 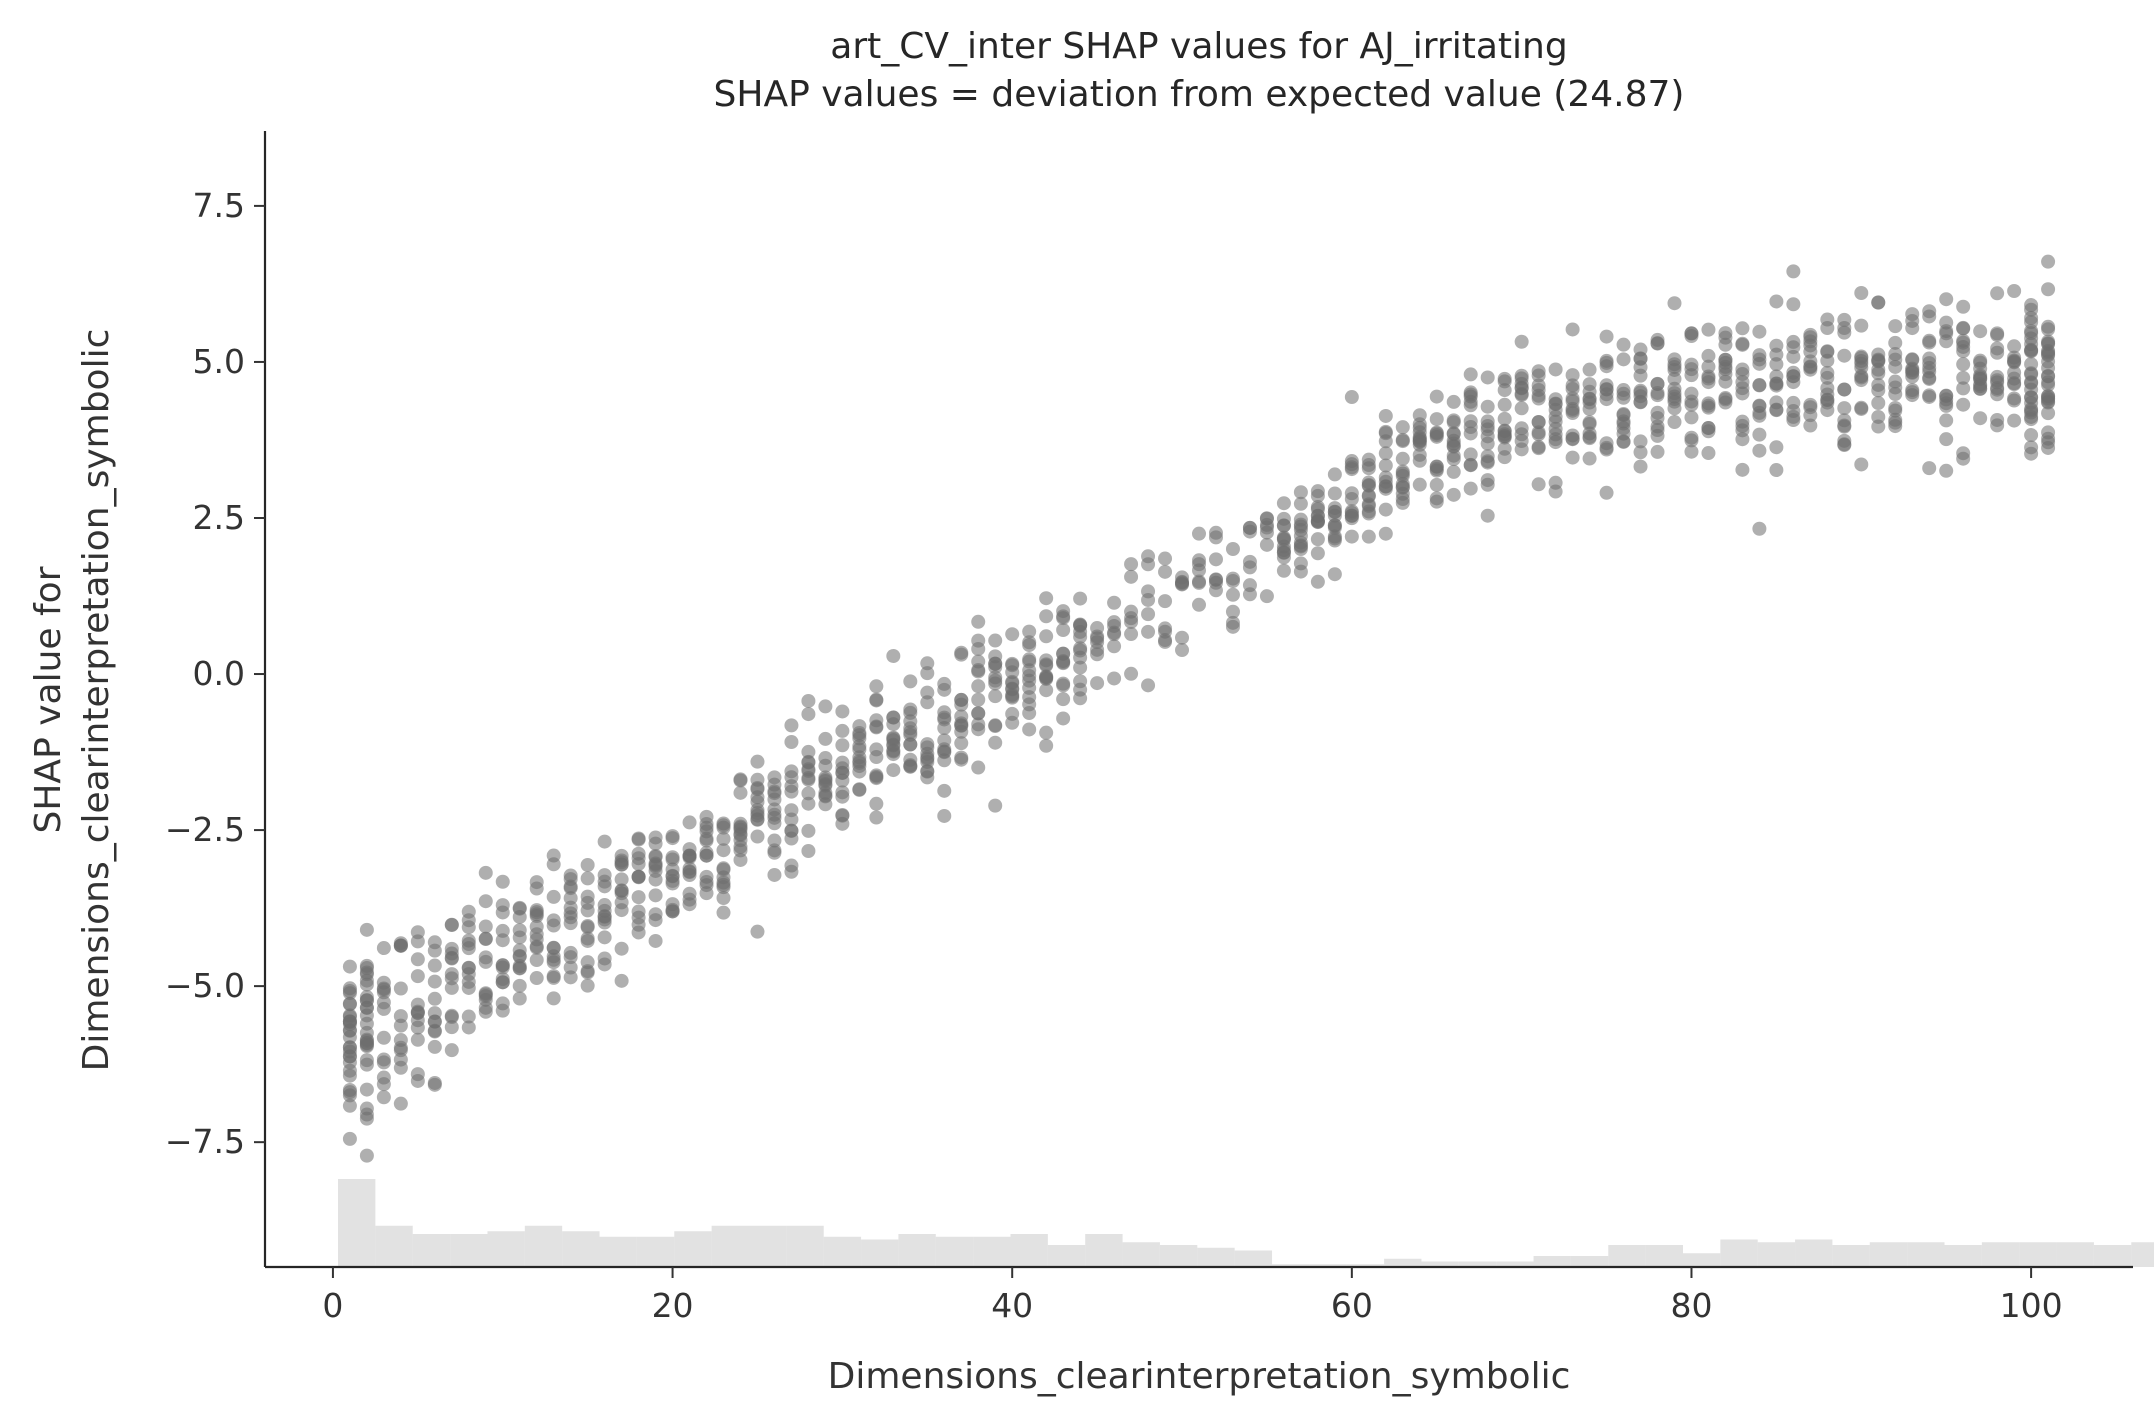 What do you see at coordinates (2031, 1305) in the screenshot?
I see `x-tick-label: 100` at bounding box center [2031, 1305].